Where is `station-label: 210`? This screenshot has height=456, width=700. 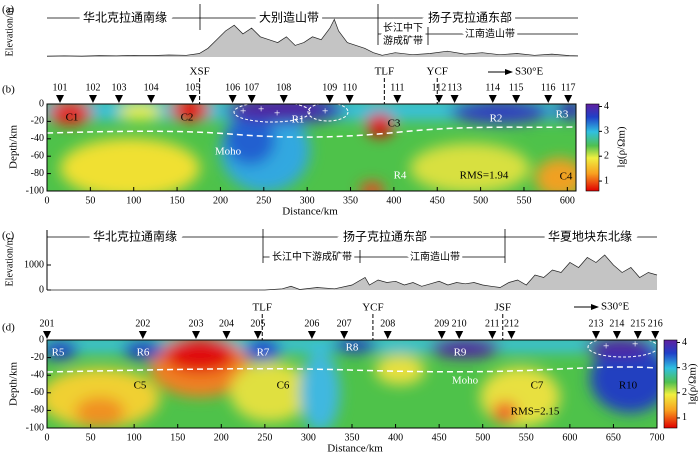 station-label: 210 is located at coordinates (459, 323).